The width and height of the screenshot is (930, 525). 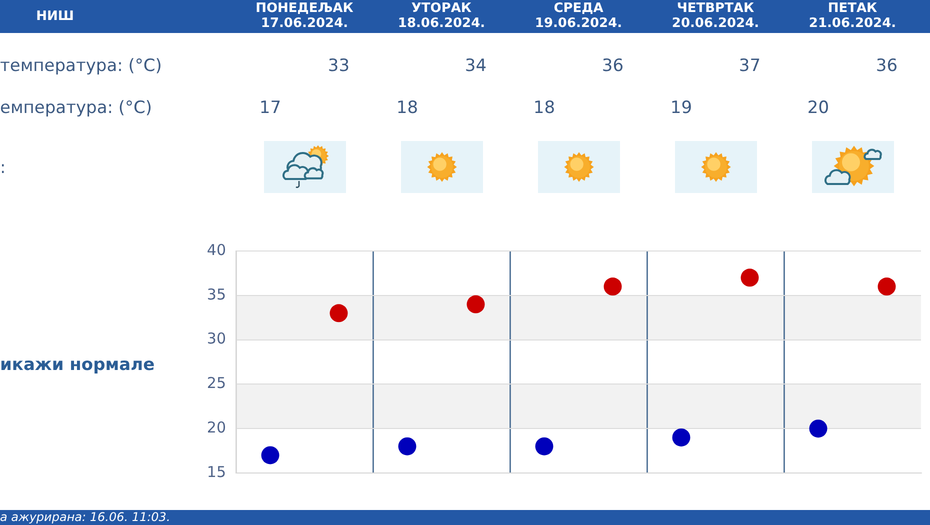 What do you see at coordinates (81, 66) in the screenshot?
I see `text: температура: (°C)` at bounding box center [81, 66].